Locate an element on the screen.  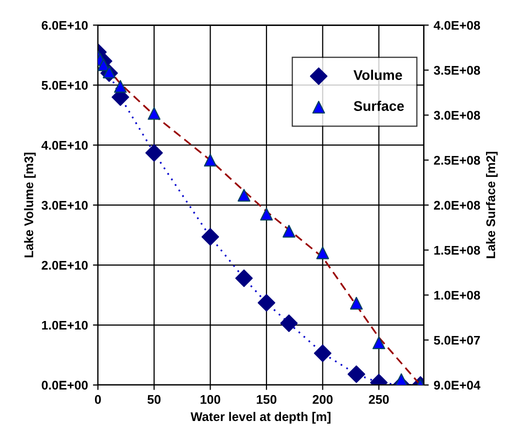
y-tick-label: 0.0E+00 is located at coordinates (65, 385).